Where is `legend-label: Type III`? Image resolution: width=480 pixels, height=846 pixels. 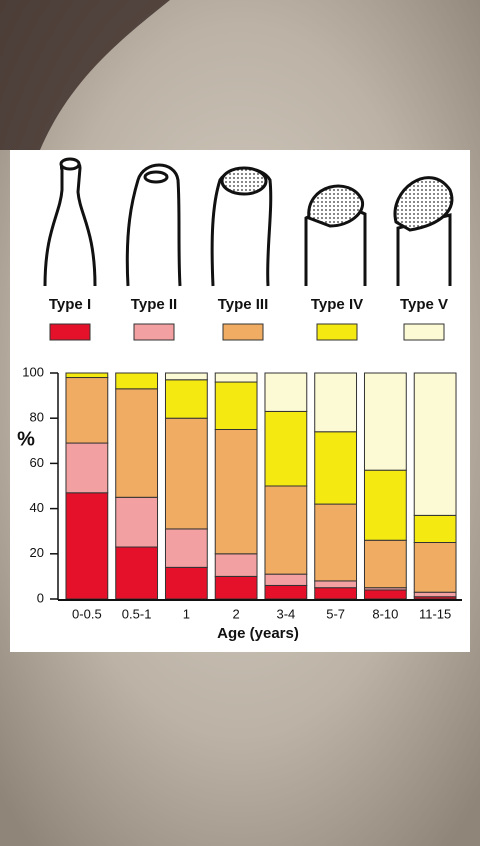
legend-label: Type III is located at coordinates (243, 304).